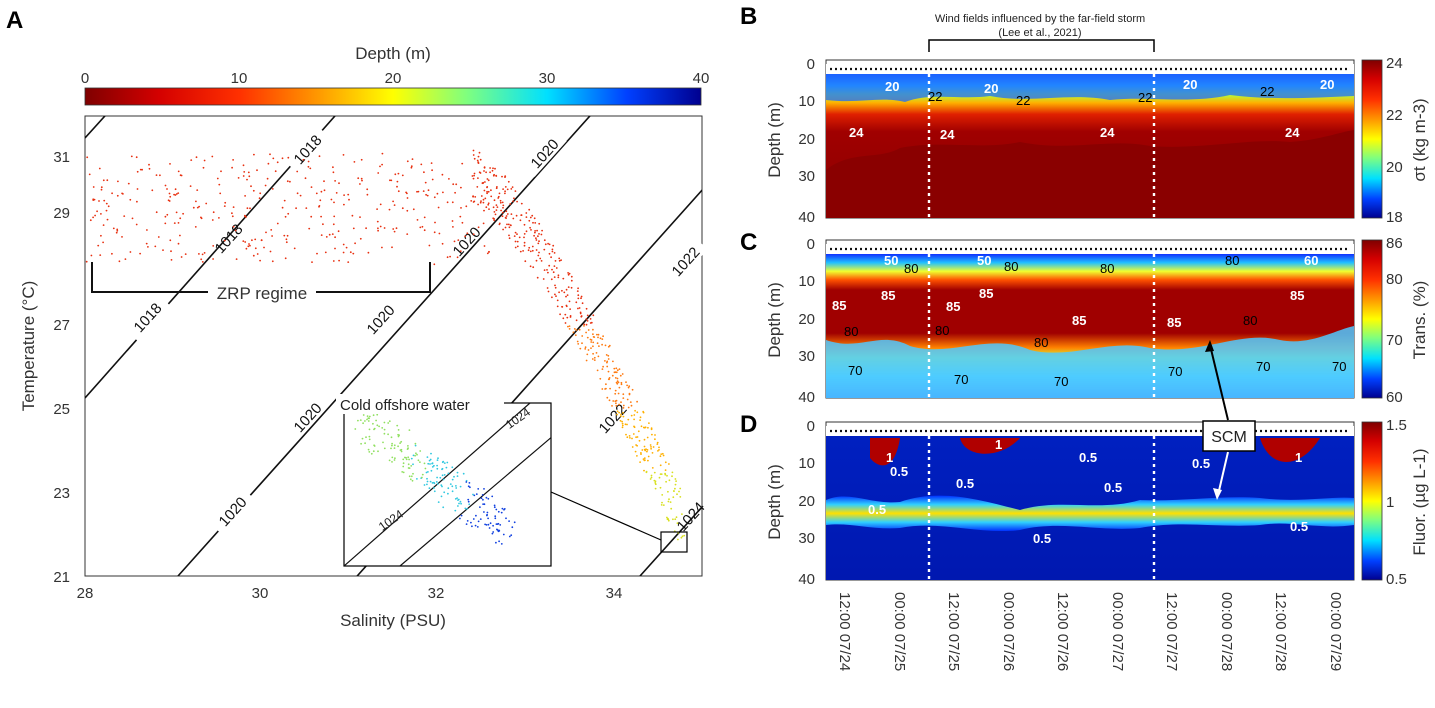  I want to click on panel-c-y-label: Depth (m), so click(774, 320).